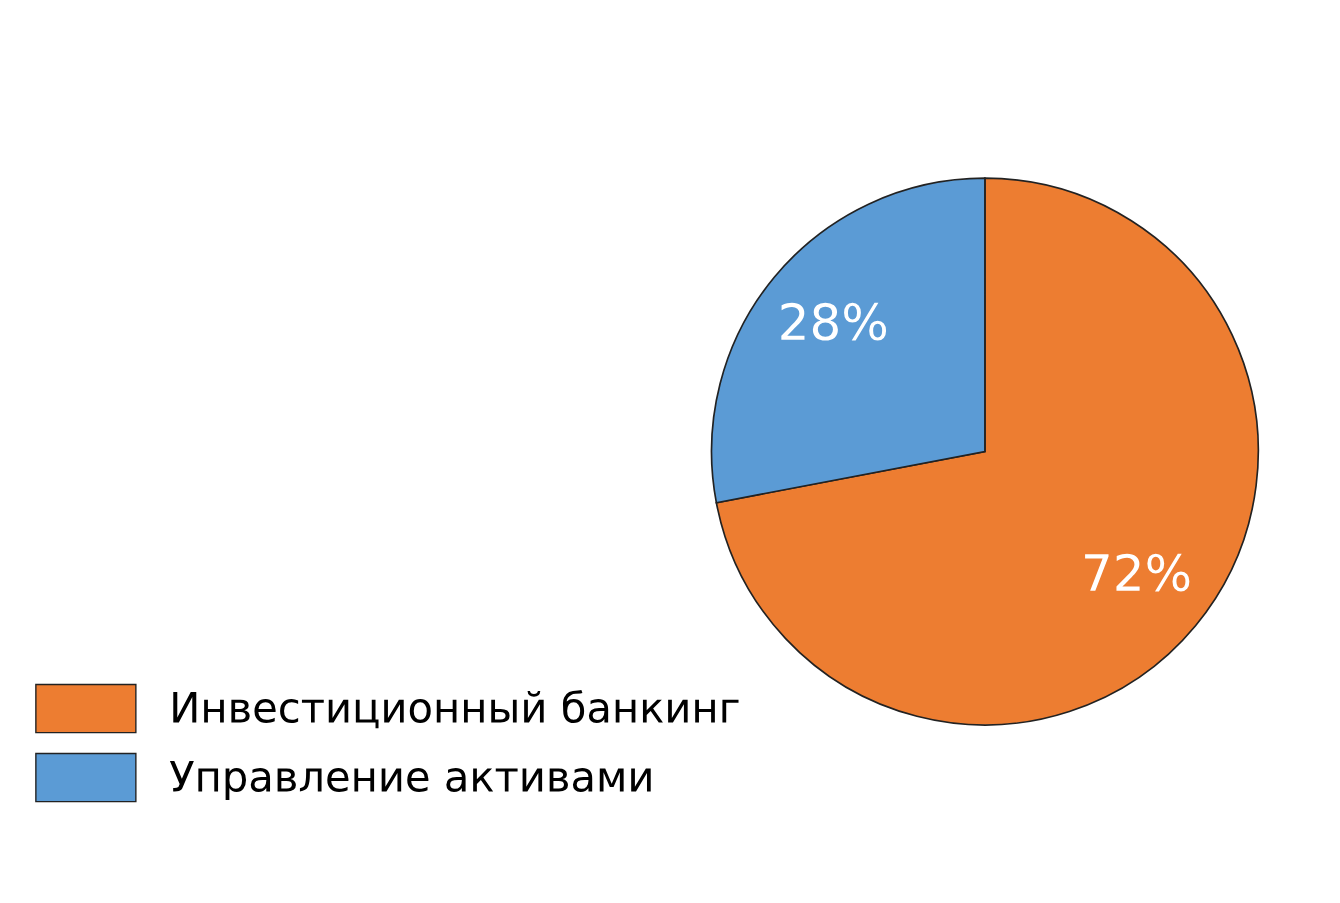  What do you see at coordinates (834, 321) in the screenshot?
I see `data-label: 28%` at bounding box center [834, 321].